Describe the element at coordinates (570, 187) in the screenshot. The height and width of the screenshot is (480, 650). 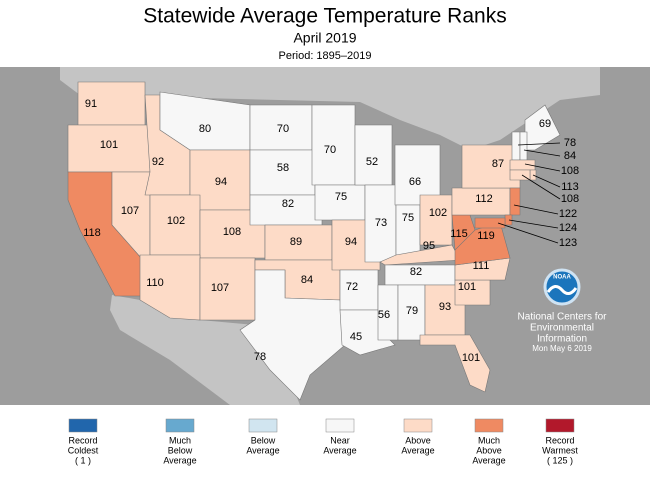
I see `state-rank: 113` at that location.